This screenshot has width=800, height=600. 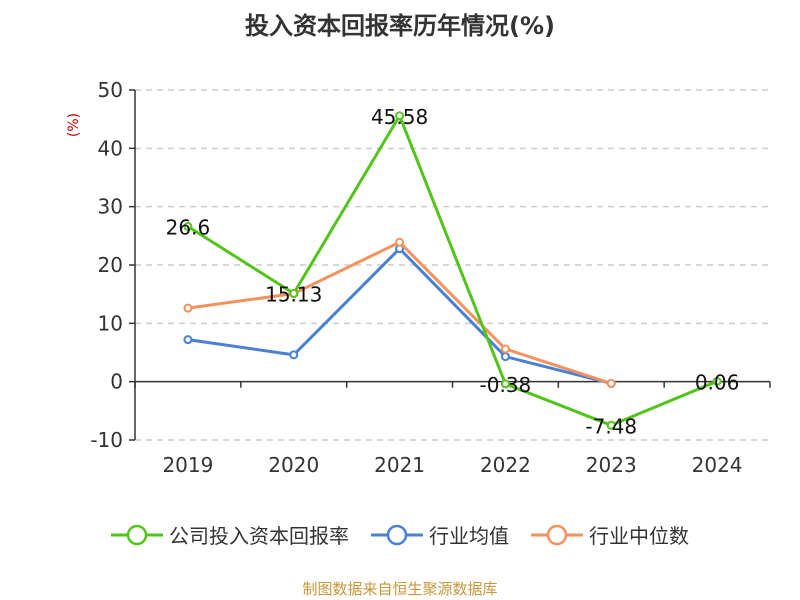 I want to click on y-axis-unit: (%), so click(x=74, y=125).